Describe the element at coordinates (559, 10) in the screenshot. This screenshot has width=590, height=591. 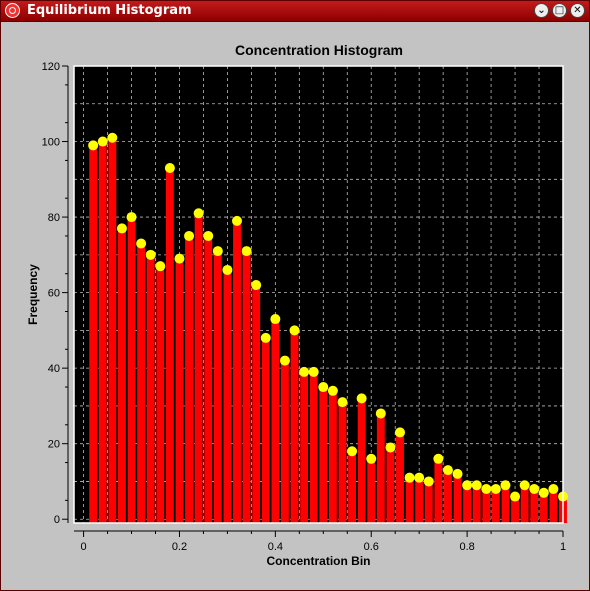
I see `maximize-button: □` at that location.